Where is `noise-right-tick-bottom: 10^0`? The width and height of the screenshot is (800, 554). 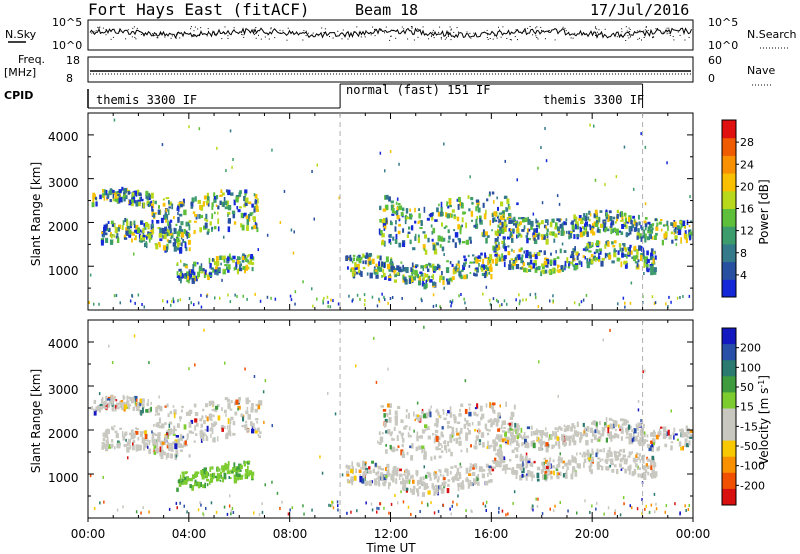 noise-right-tick-bottom: 10^0 is located at coordinates (723, 45).